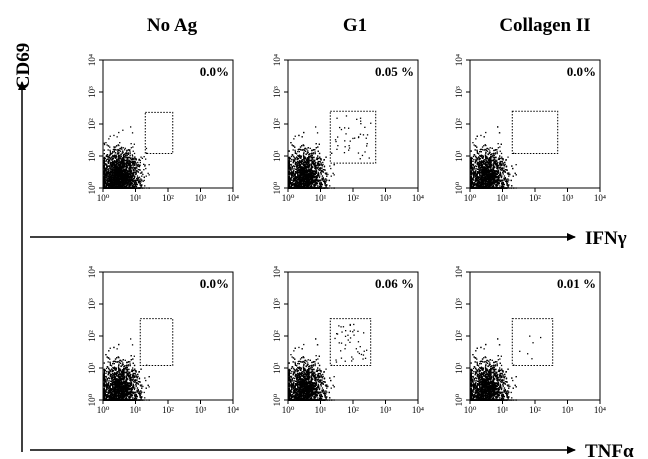  I want to click on gate-percentage: 0.05 %, so click(394, 71).